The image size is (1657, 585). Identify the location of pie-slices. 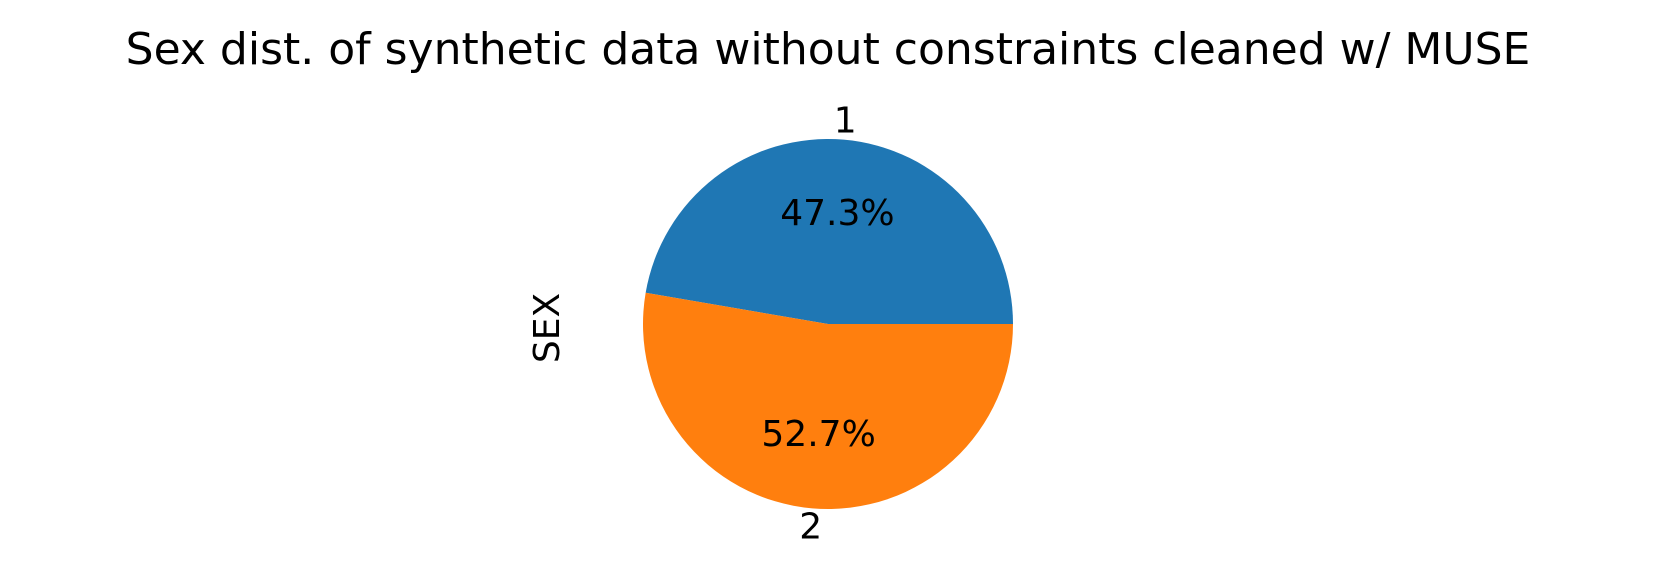
(827, 324).